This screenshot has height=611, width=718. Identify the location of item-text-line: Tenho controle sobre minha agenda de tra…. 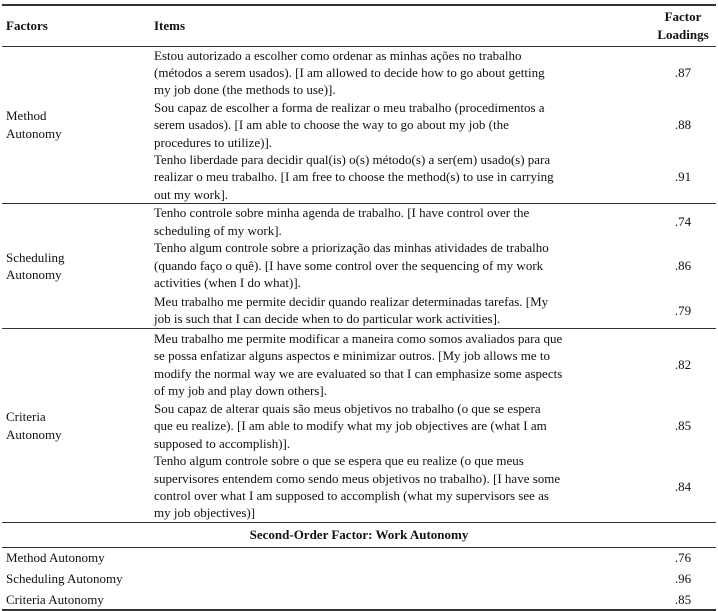
(342, 213).